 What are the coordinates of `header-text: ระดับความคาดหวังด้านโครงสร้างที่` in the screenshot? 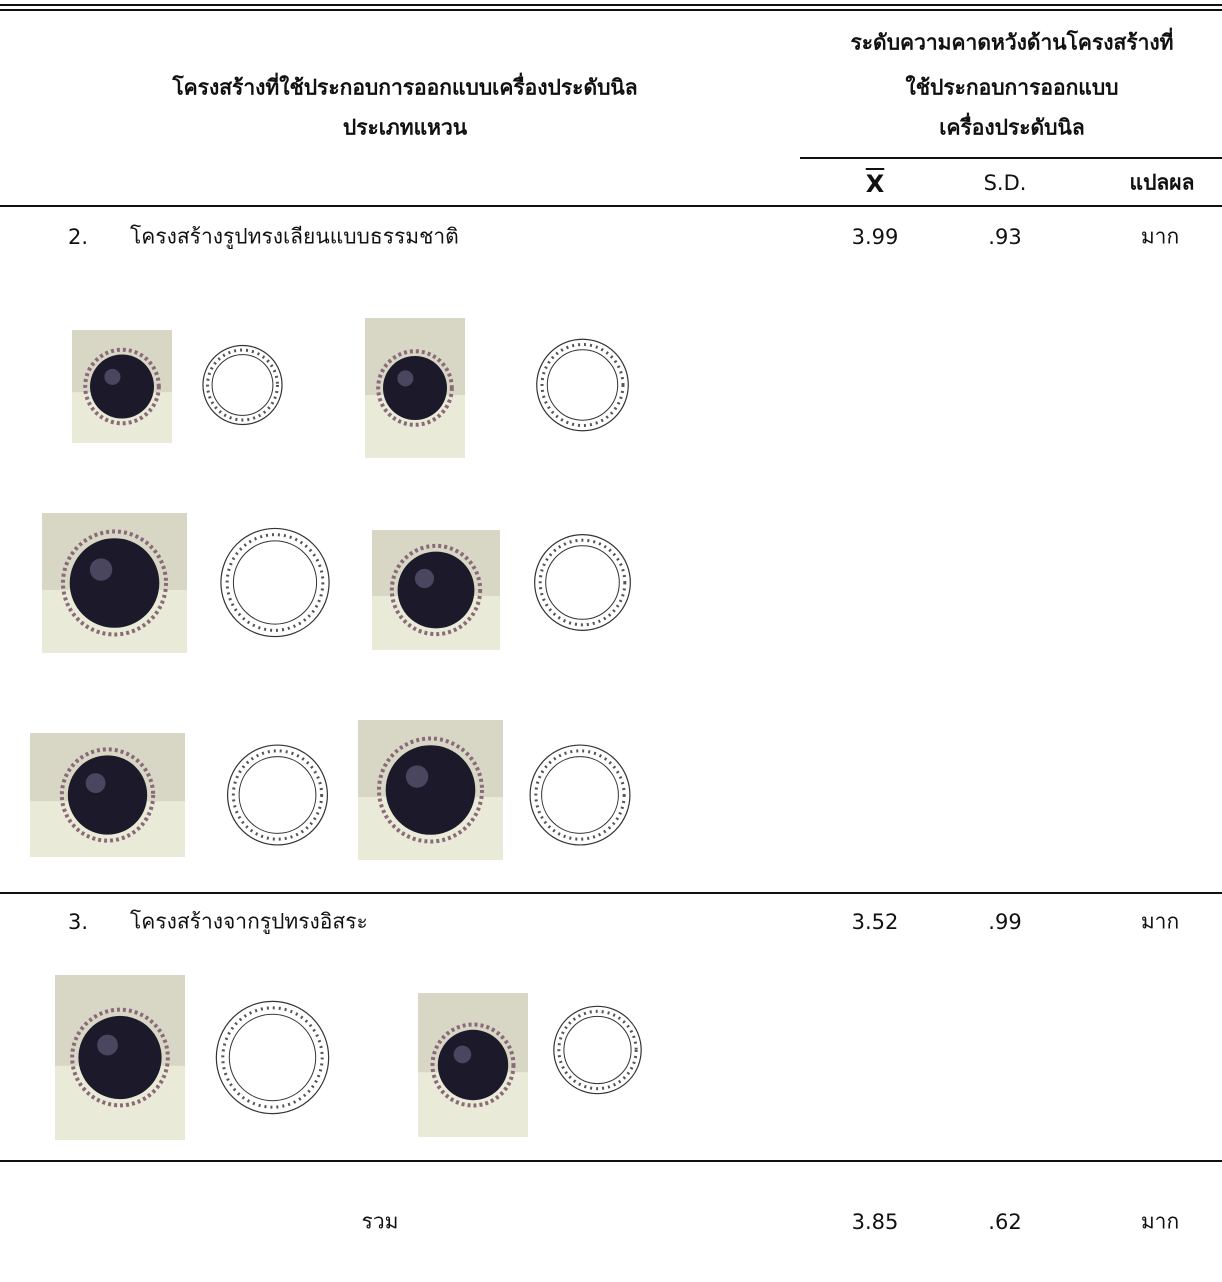 It's located at (1012, 42).